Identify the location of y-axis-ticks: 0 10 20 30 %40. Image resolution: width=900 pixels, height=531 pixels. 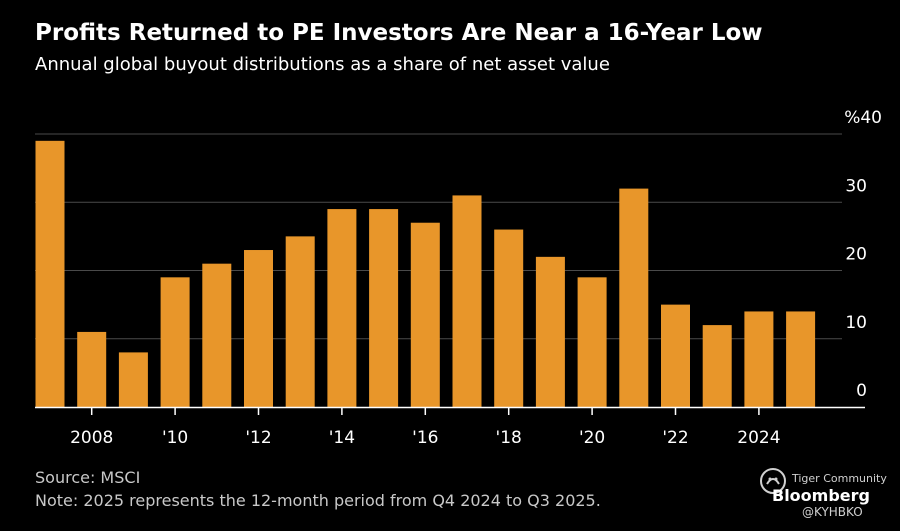
(863, 254).